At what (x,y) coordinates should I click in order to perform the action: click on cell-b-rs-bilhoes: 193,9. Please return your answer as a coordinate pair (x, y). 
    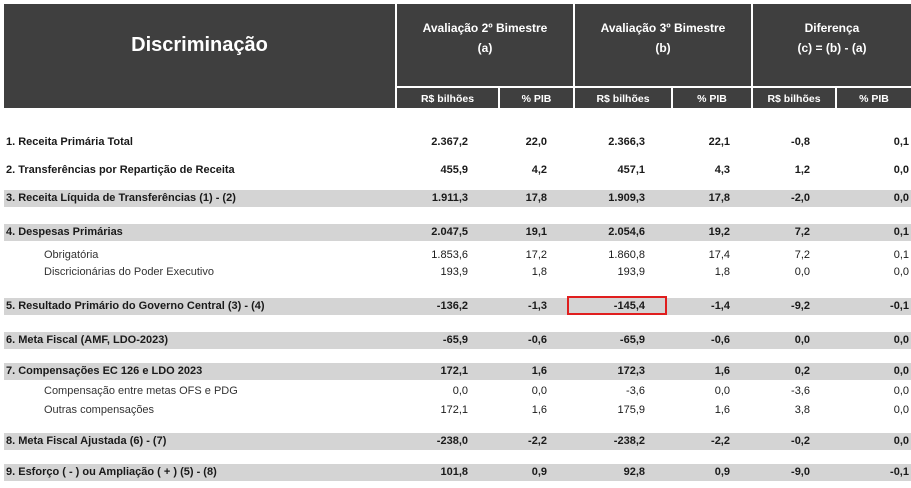
    Looking at the image, I should click on (631, 272).